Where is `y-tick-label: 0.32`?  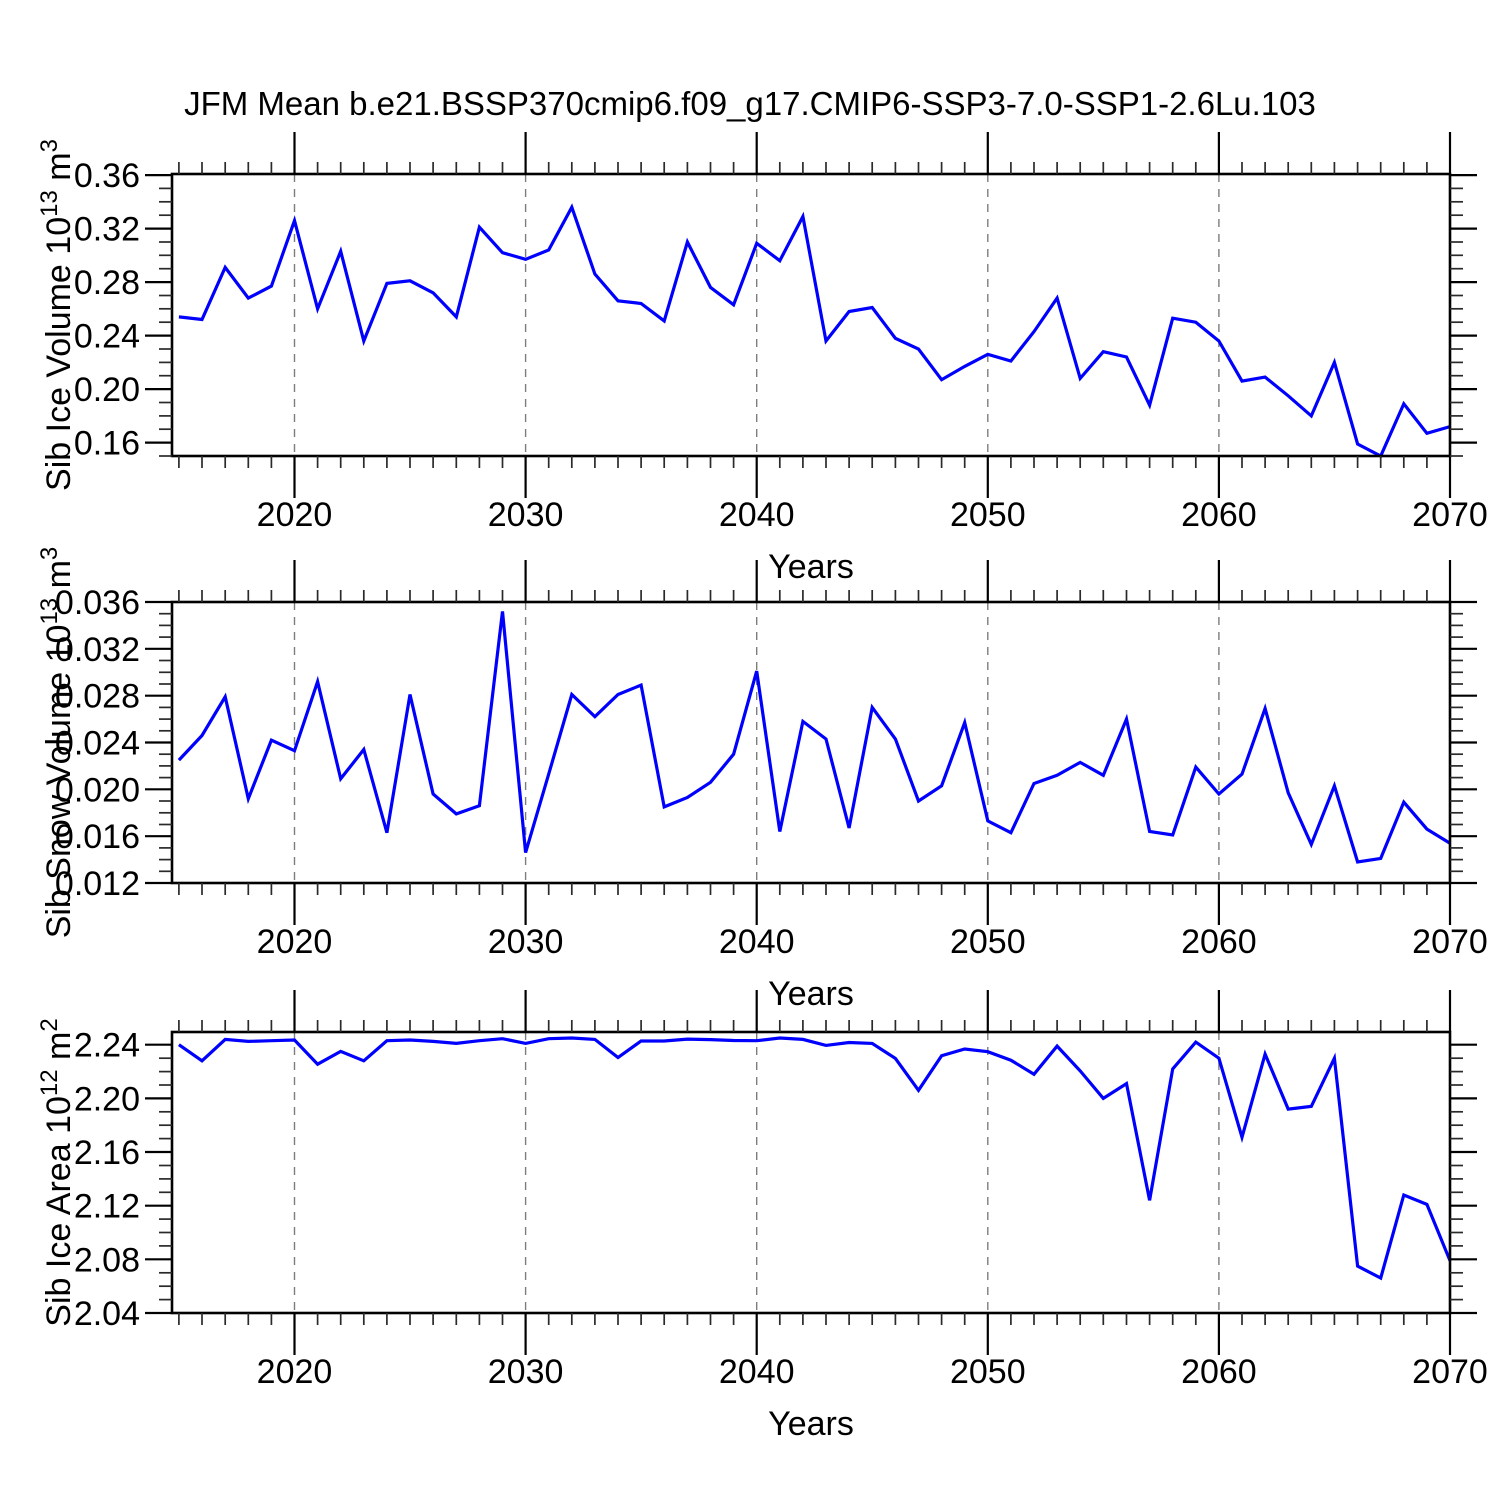 y-tick-label: 0.32 is located at coordinates (107, 230).